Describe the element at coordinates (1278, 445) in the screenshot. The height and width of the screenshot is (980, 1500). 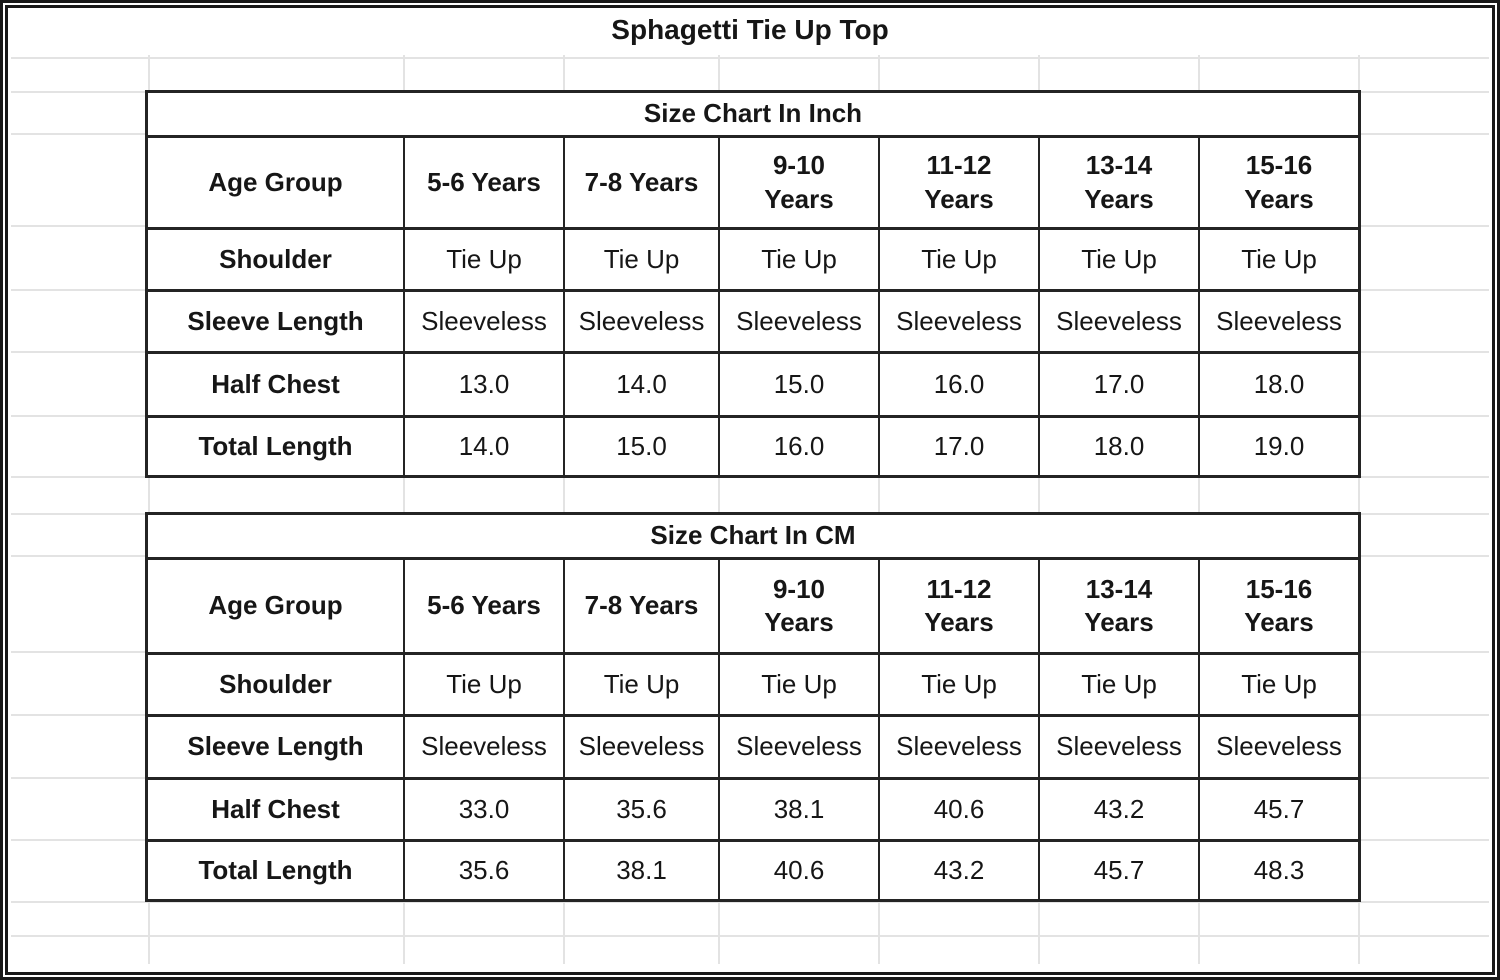
I see `value-cell: 19.0` at that location.